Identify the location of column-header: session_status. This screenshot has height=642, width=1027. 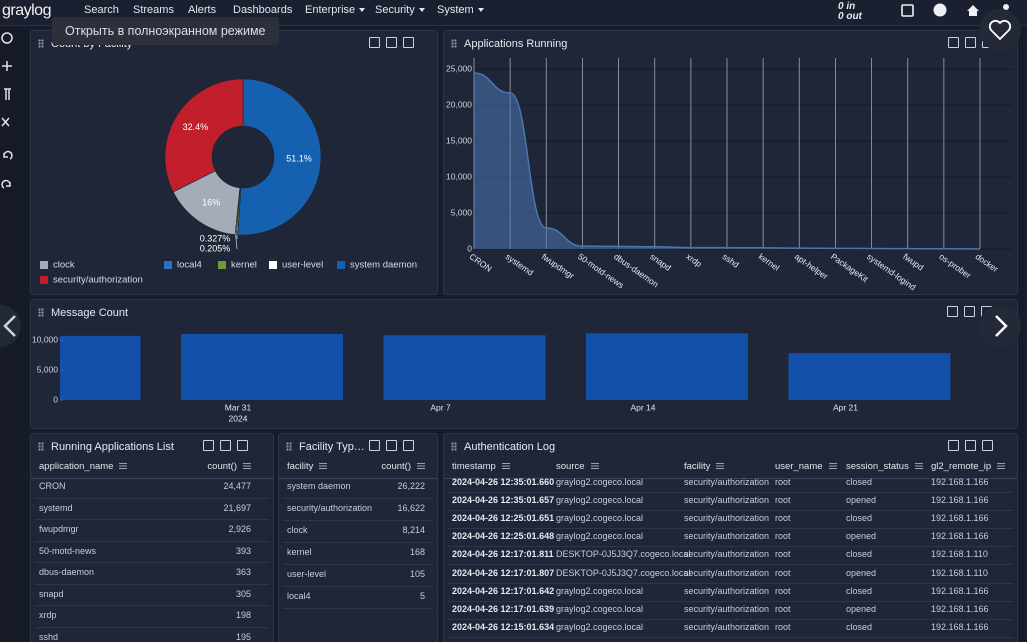
(884, 466).